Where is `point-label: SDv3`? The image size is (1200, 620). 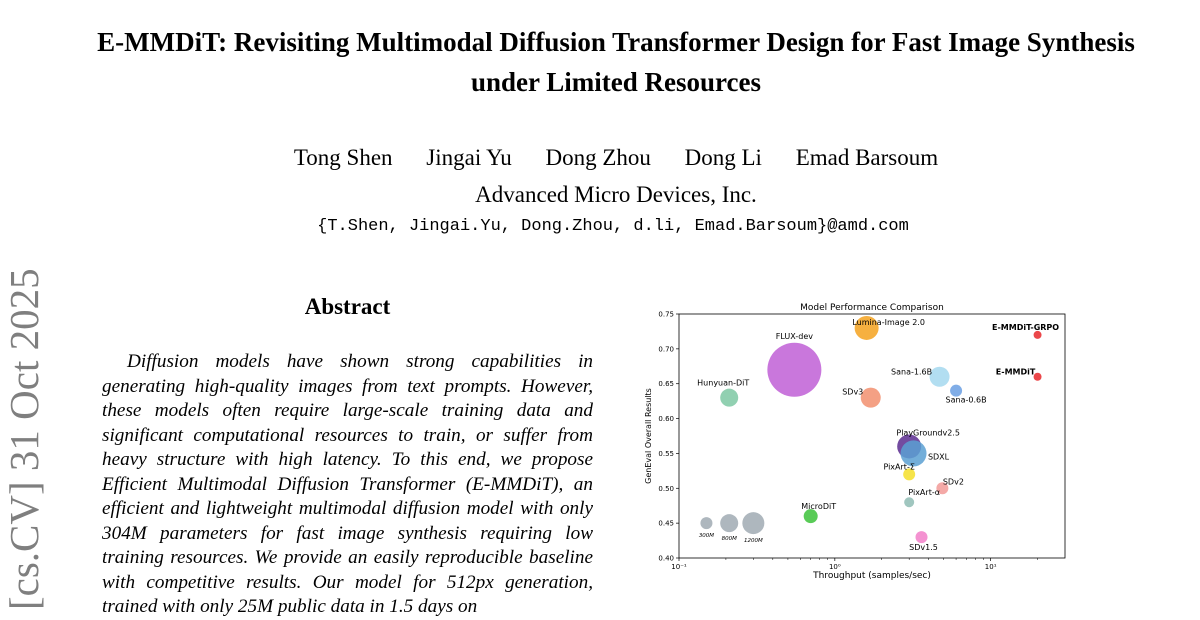 point-label: SDv3 is located at coordinates (852, 392).